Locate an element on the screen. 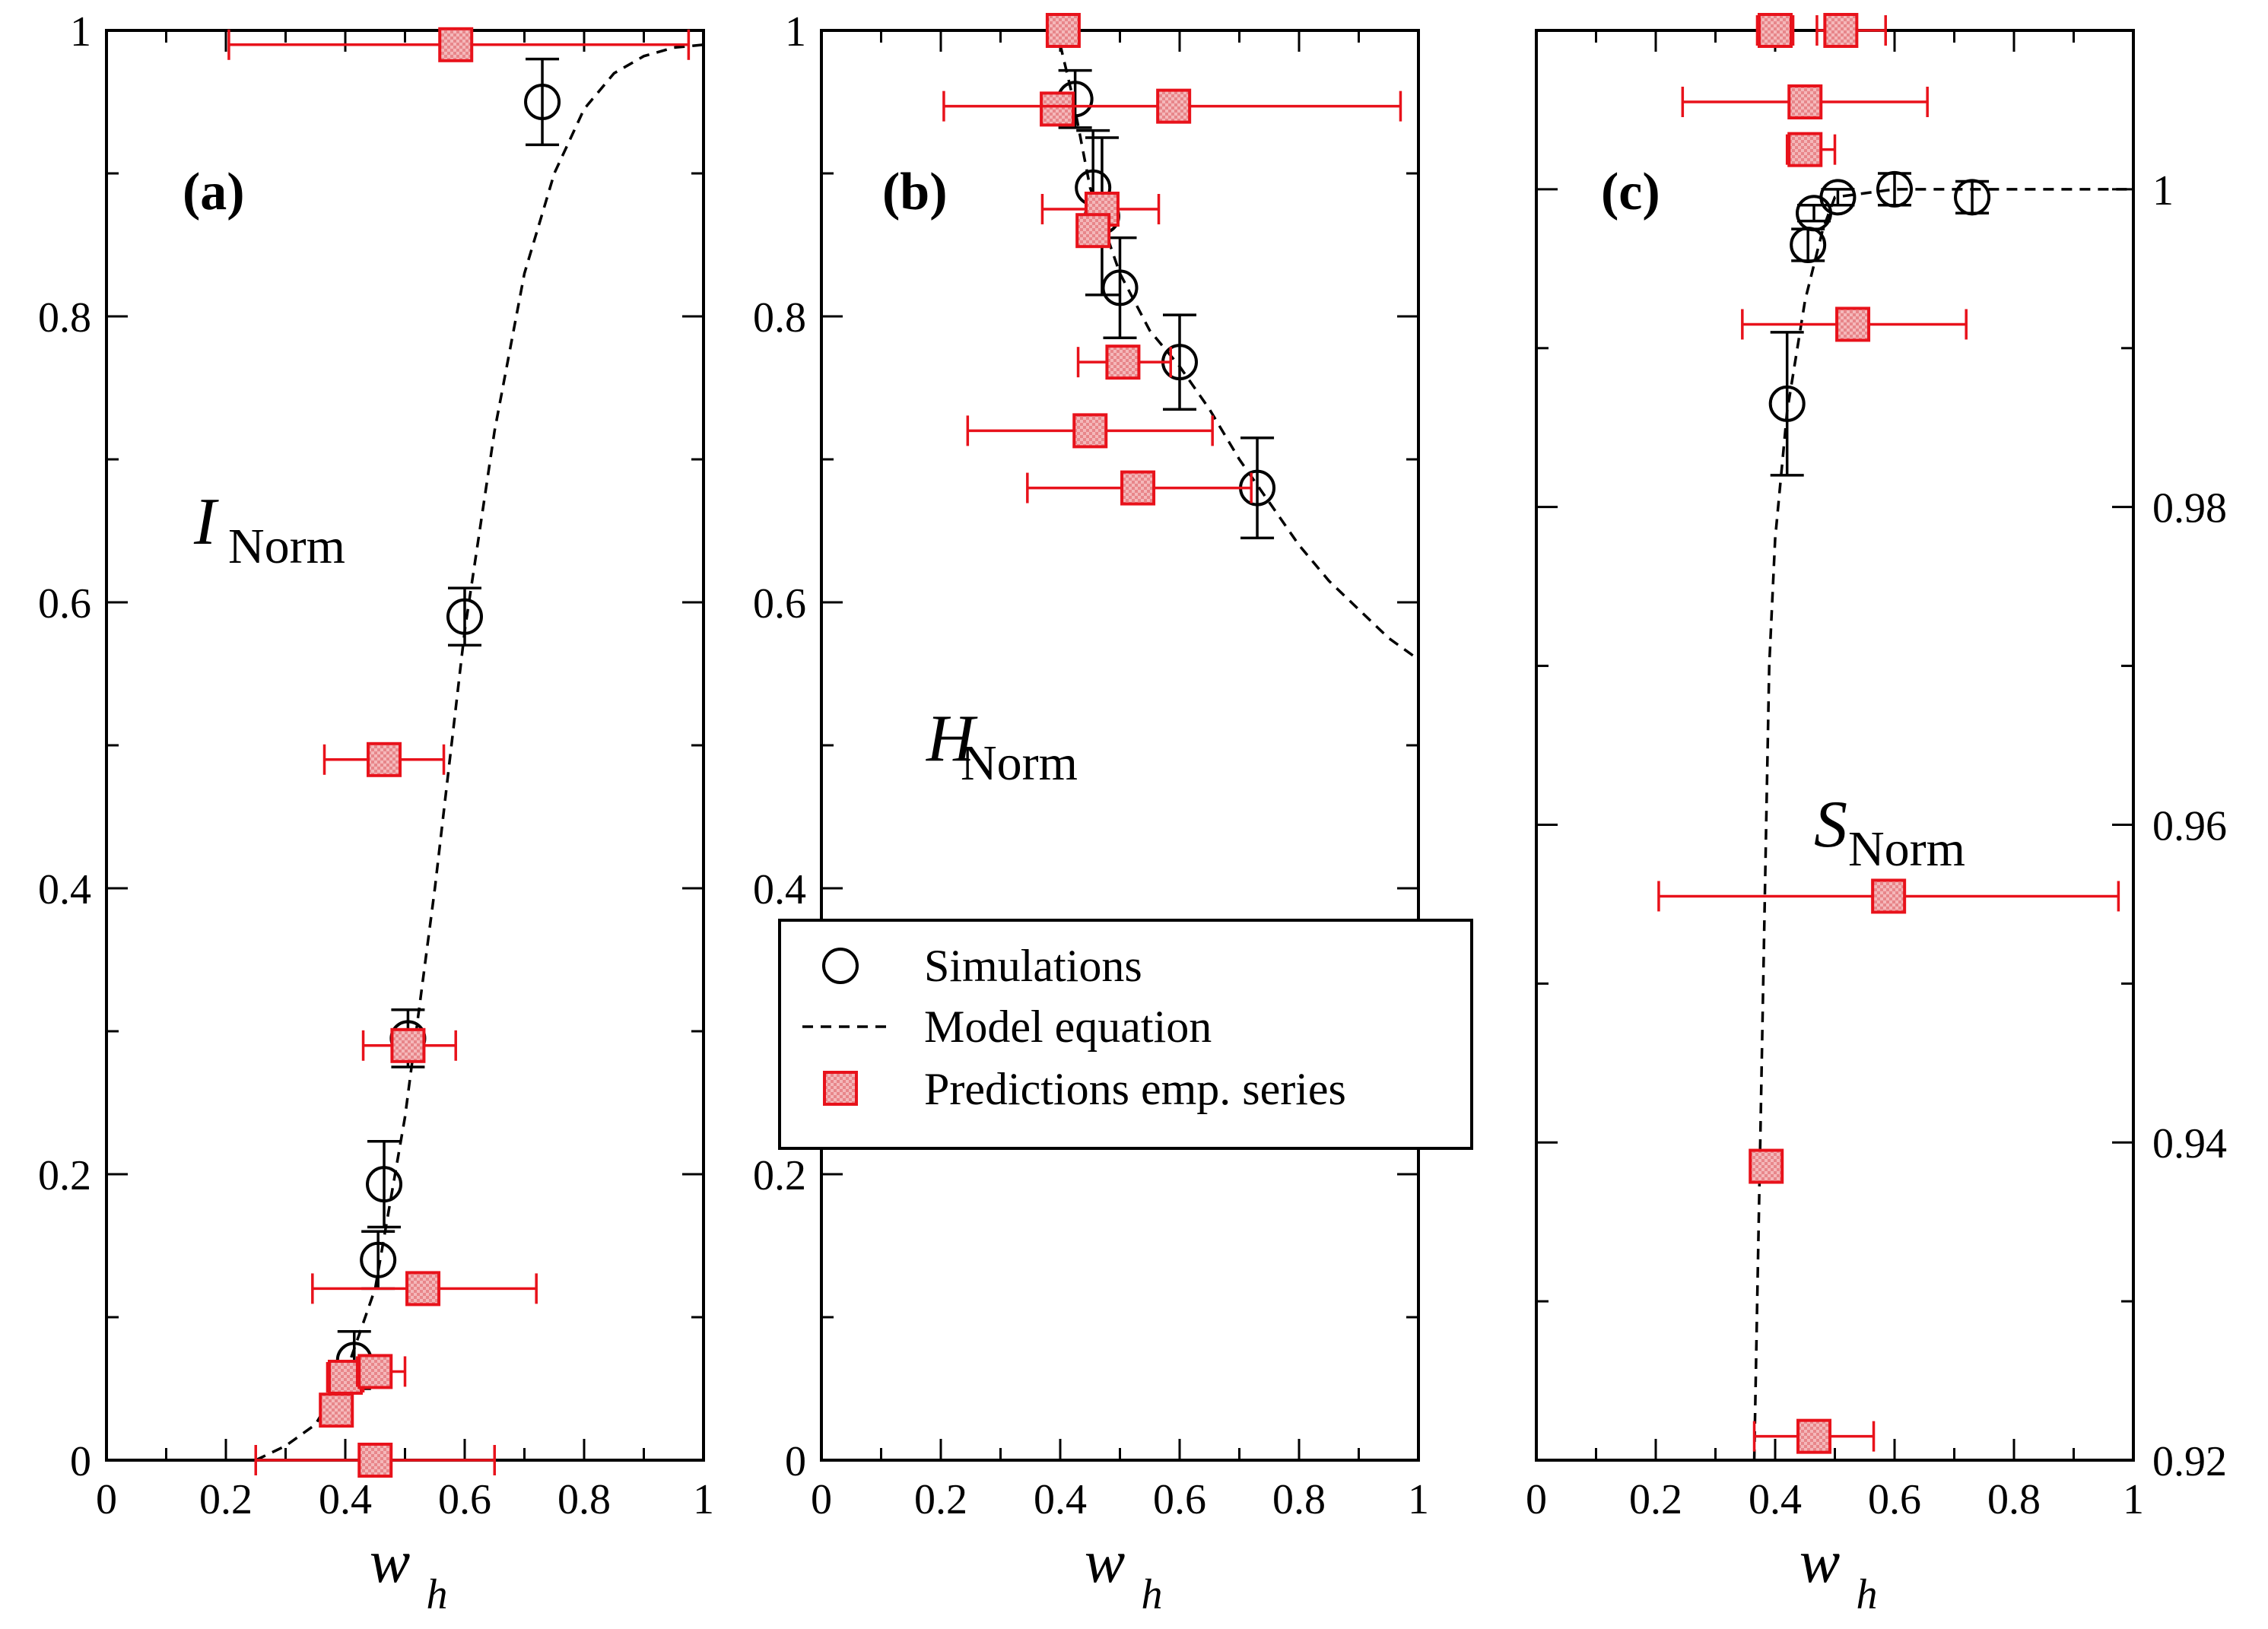  quantity-label: S is located at coordinates (1830, 825).